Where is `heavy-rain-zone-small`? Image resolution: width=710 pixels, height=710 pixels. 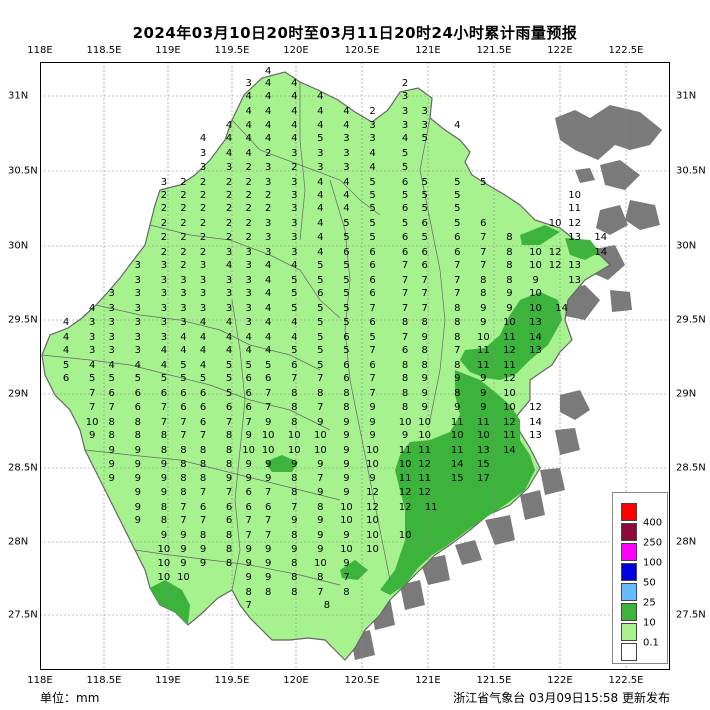 heavy-rain-zone-small is located at coordinates (316, 517).